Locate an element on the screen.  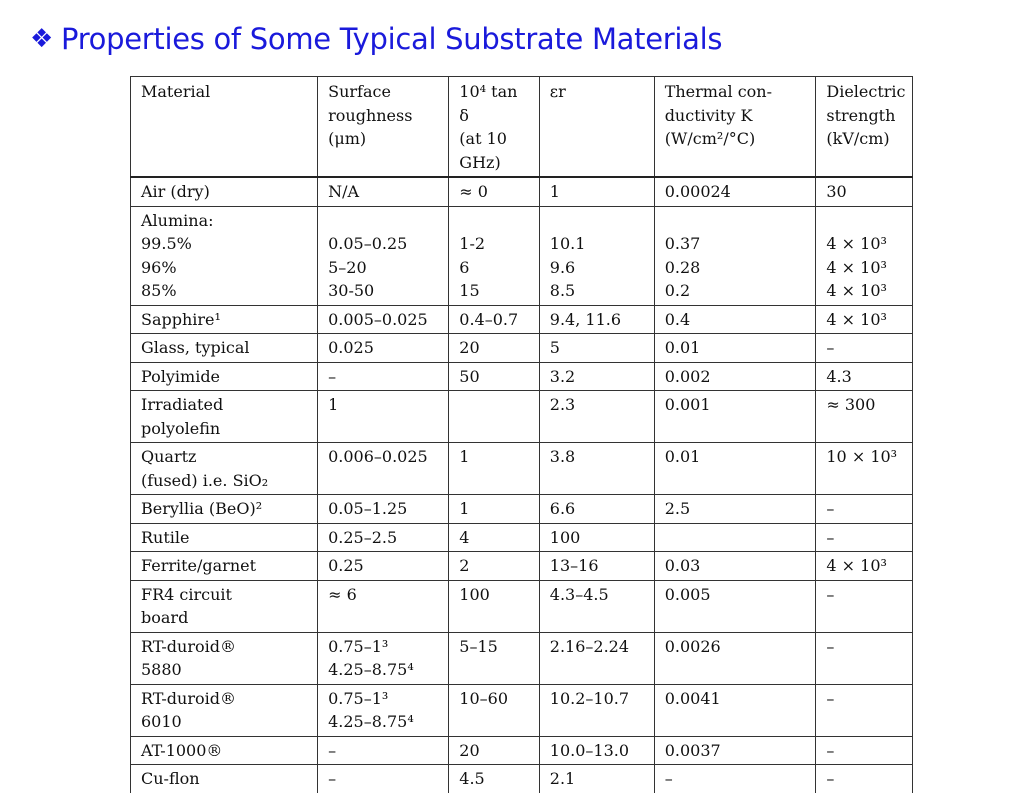
table-row: Ferrite/garnet 0.25 2 13–16 0.03 4 × 10³ is located at coordinates (521, 566).